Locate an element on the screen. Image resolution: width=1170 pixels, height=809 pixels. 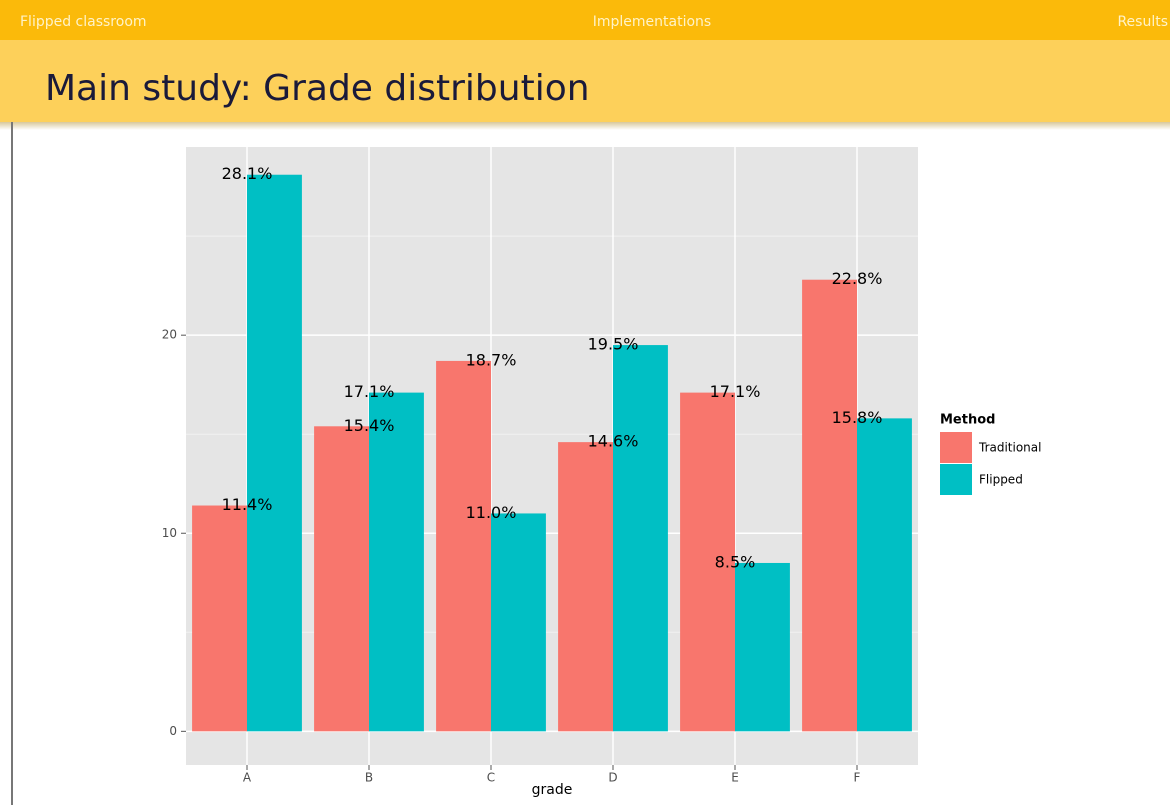
data-label: 15.8% is located at coordinates (857, 417).